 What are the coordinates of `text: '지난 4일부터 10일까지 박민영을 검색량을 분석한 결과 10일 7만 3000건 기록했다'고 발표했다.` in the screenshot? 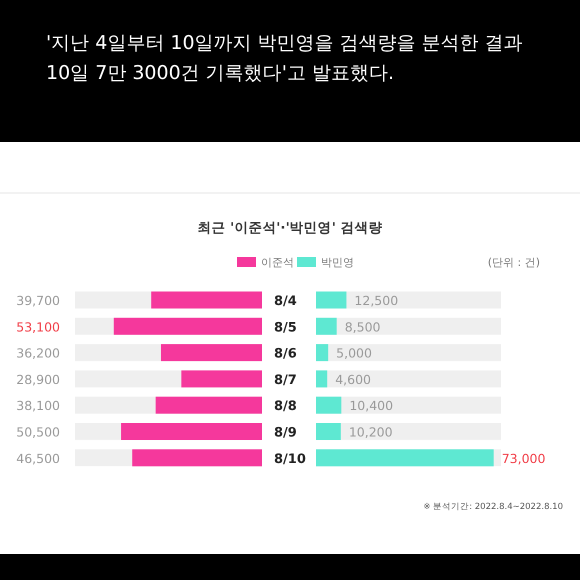 It's located at (285, 58).